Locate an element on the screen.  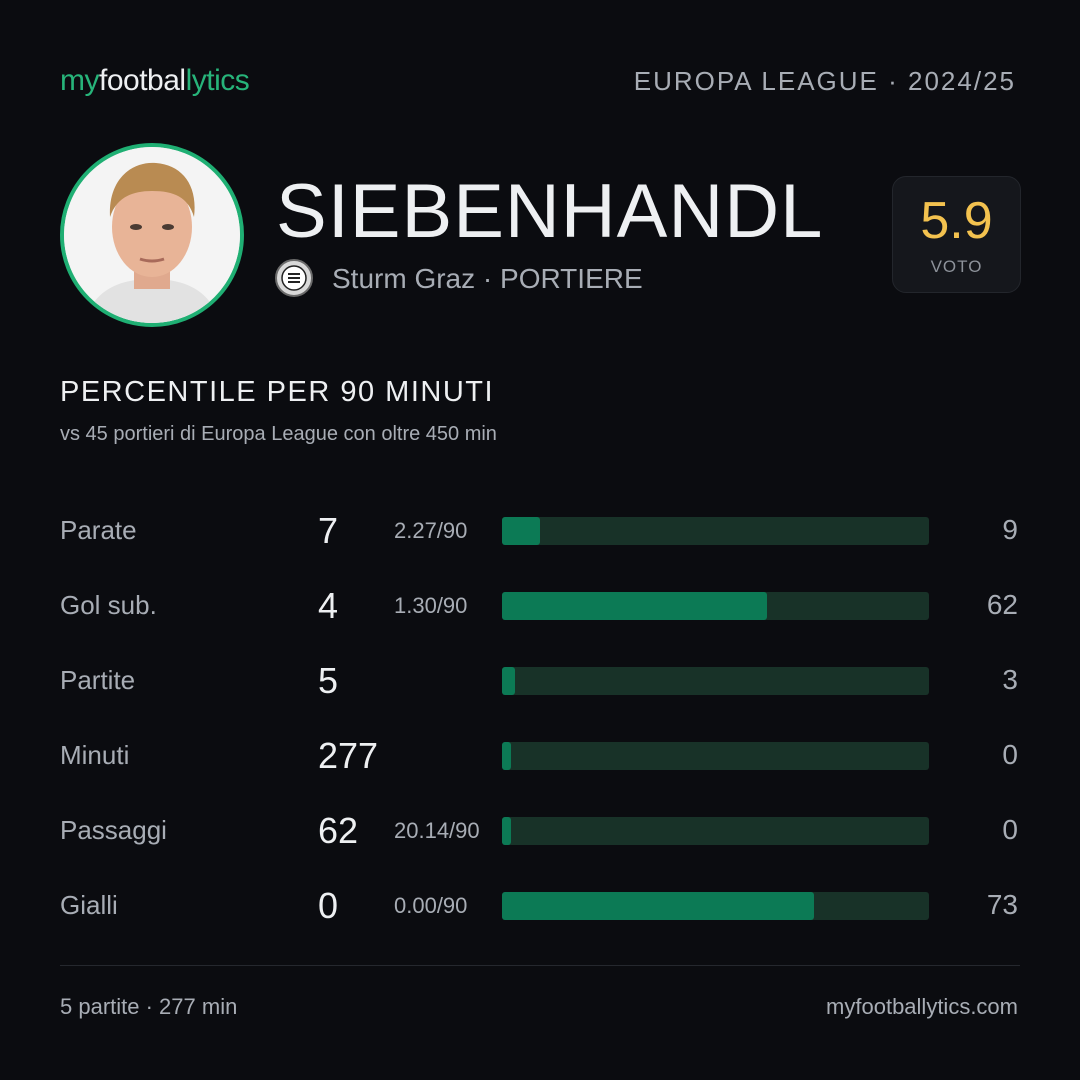
stat-value: 0 is located at coordinates (328, 905).